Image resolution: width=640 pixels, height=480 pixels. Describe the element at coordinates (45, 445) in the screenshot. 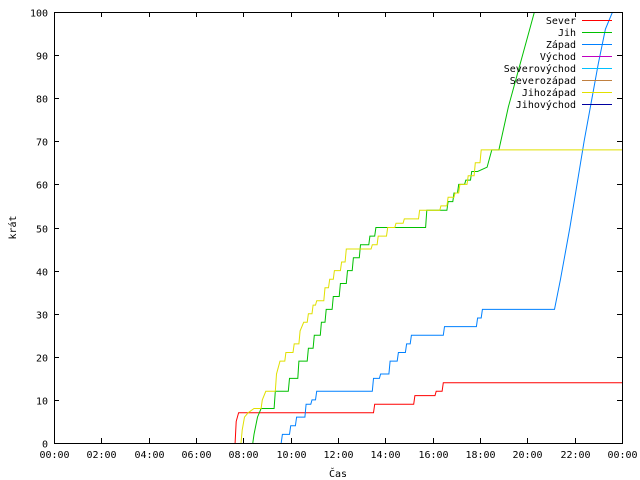

I see `y-tick-label: 0` at that location.